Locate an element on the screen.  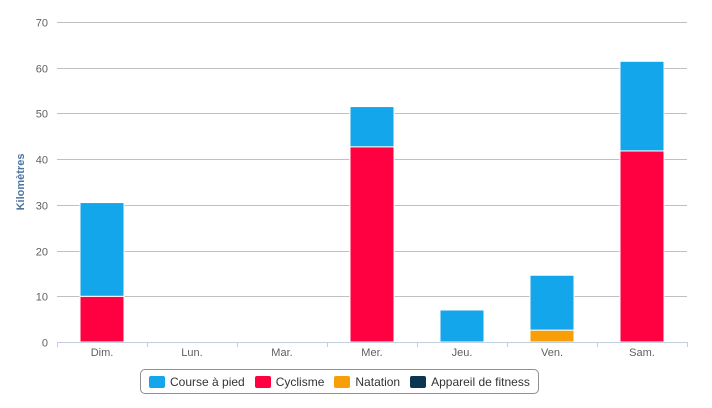
legend-item-cyclisme: Cyclisme is located at coordinates (289, 381).